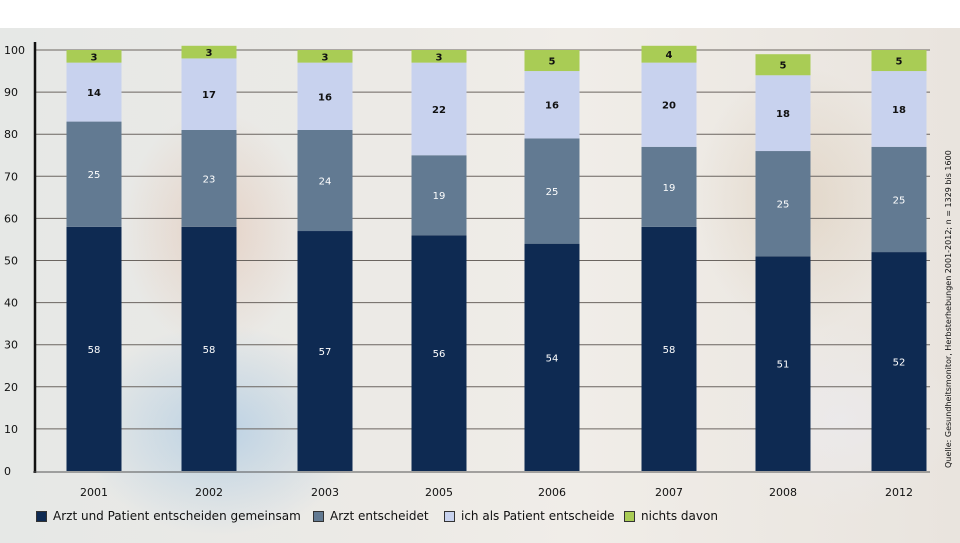 The width and height of the screenshot is (960, 543). What do you see at coordinates (325, 492) in the screenshot?
I see `x-tick-label: 2003` at bounding box center [325, 492].